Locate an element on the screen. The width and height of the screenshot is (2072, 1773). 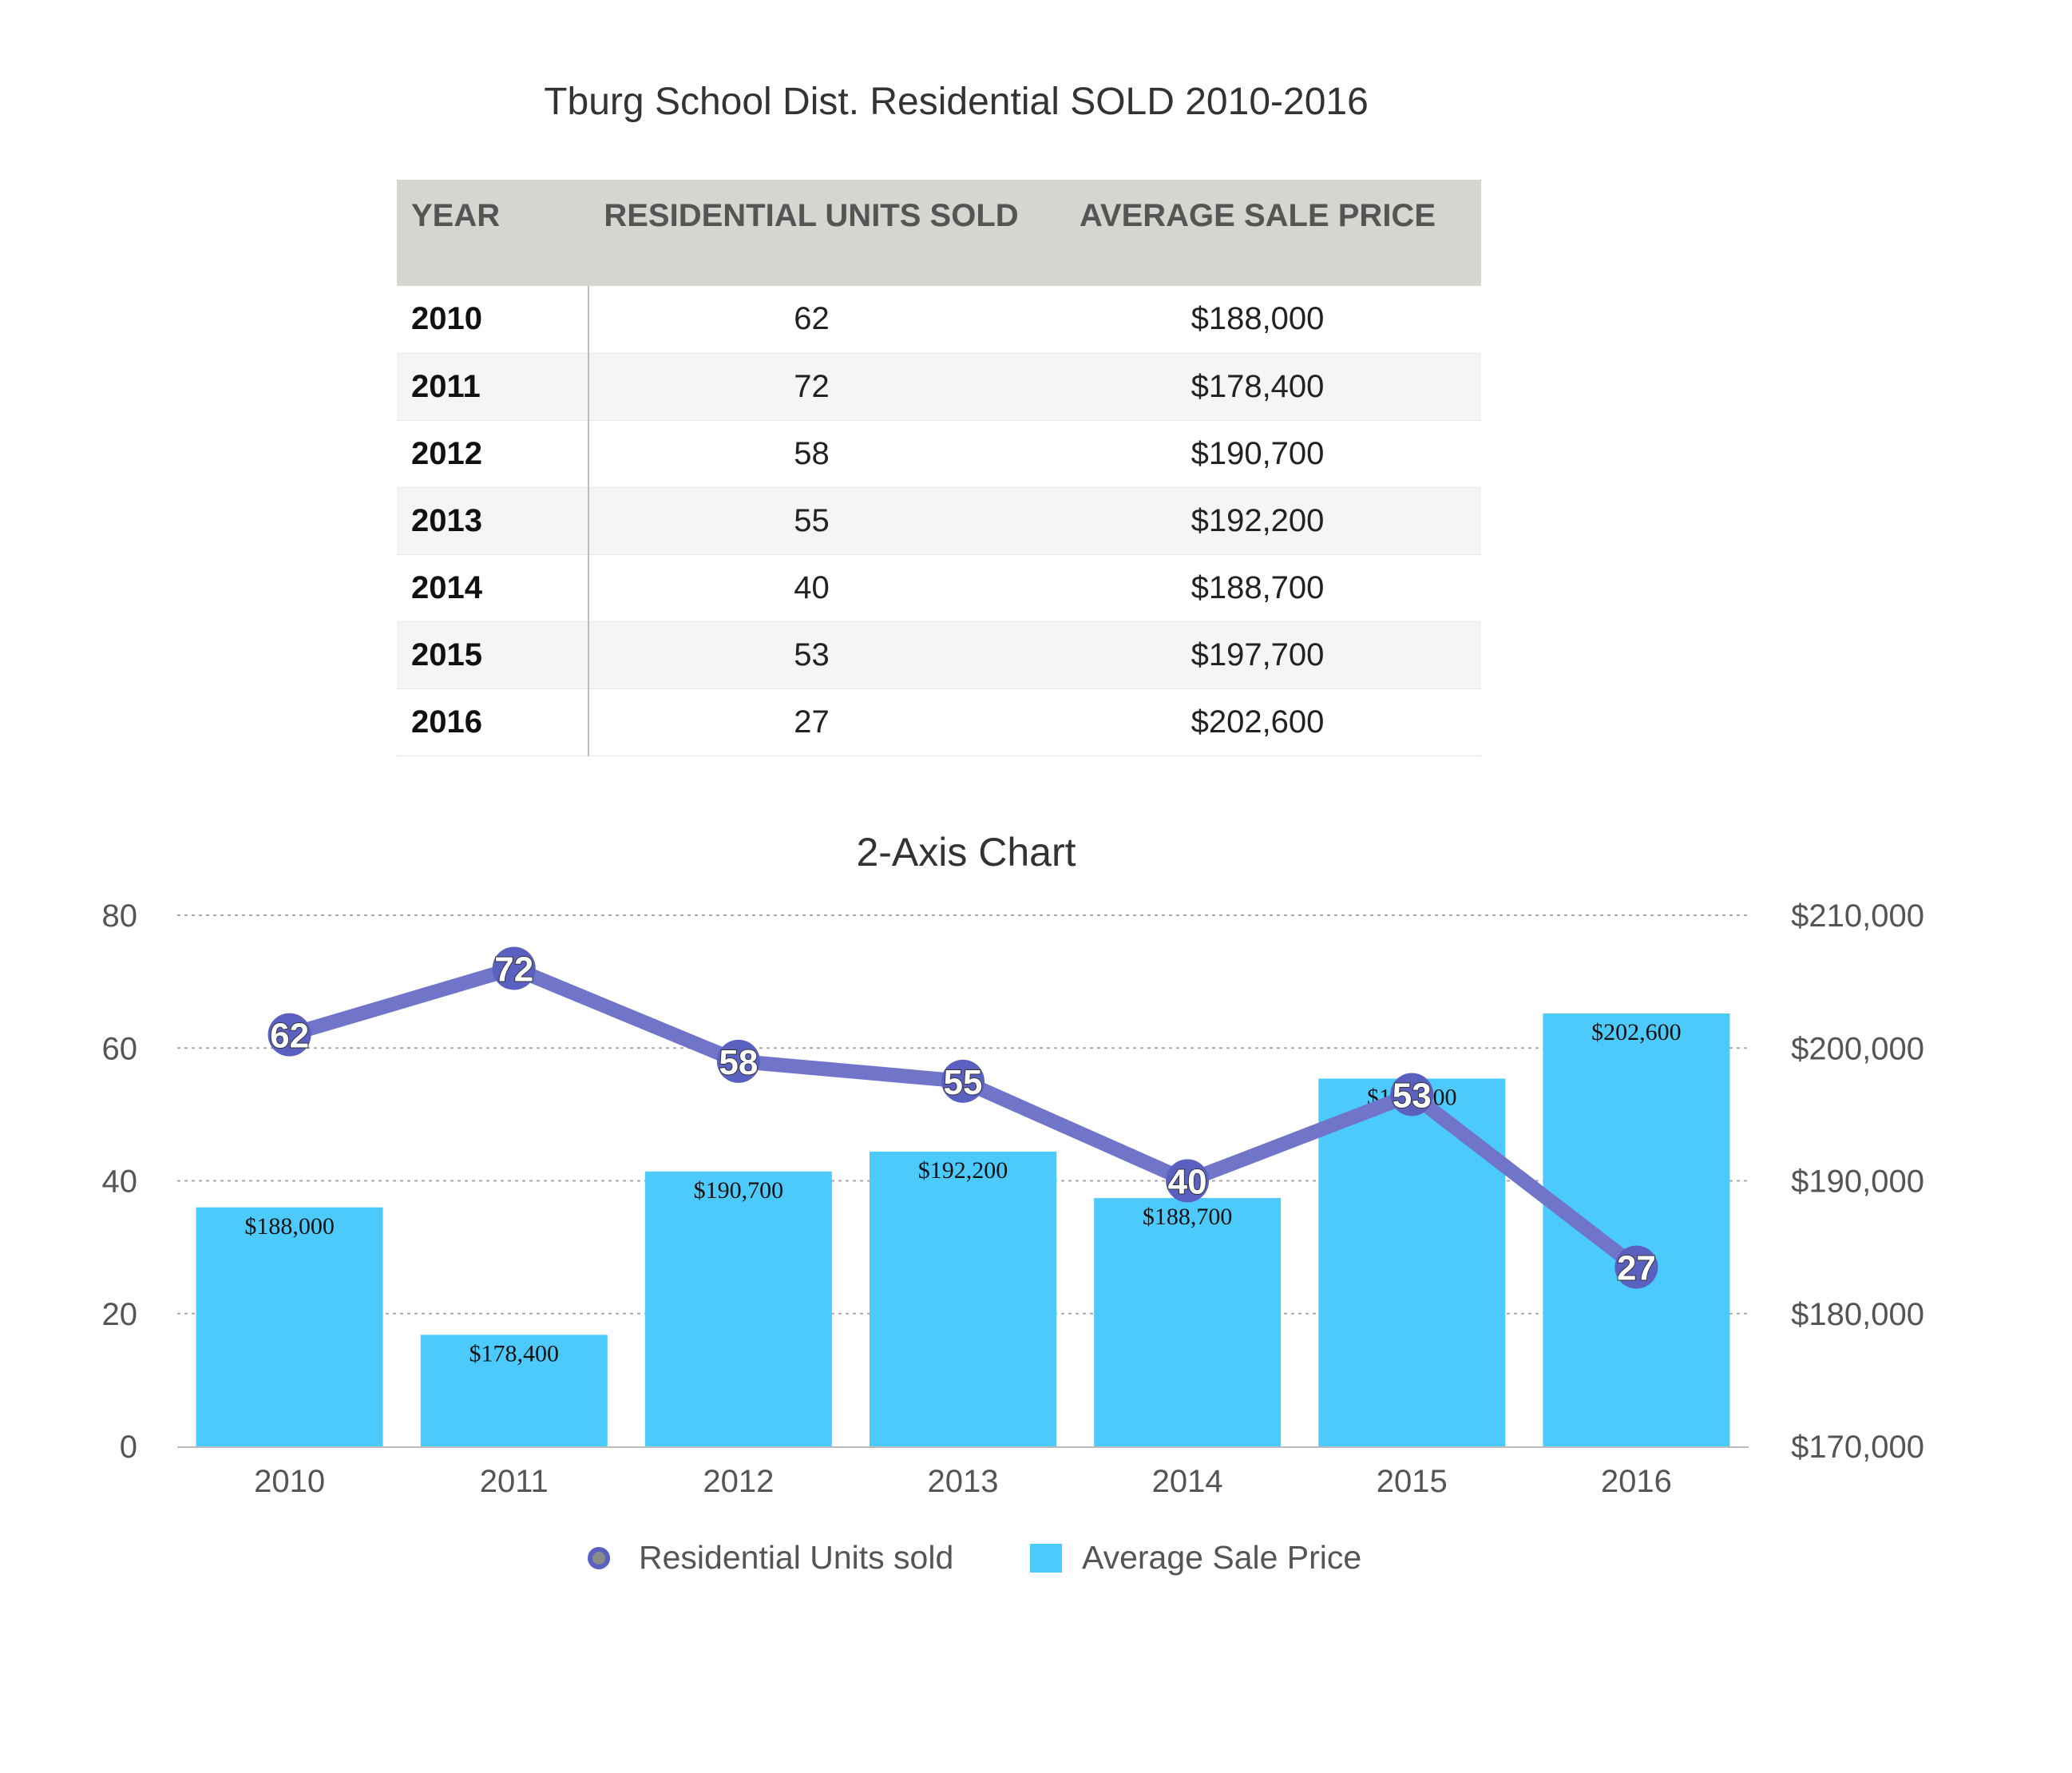
cell-units: 62 is located at coordinates (811, 320).